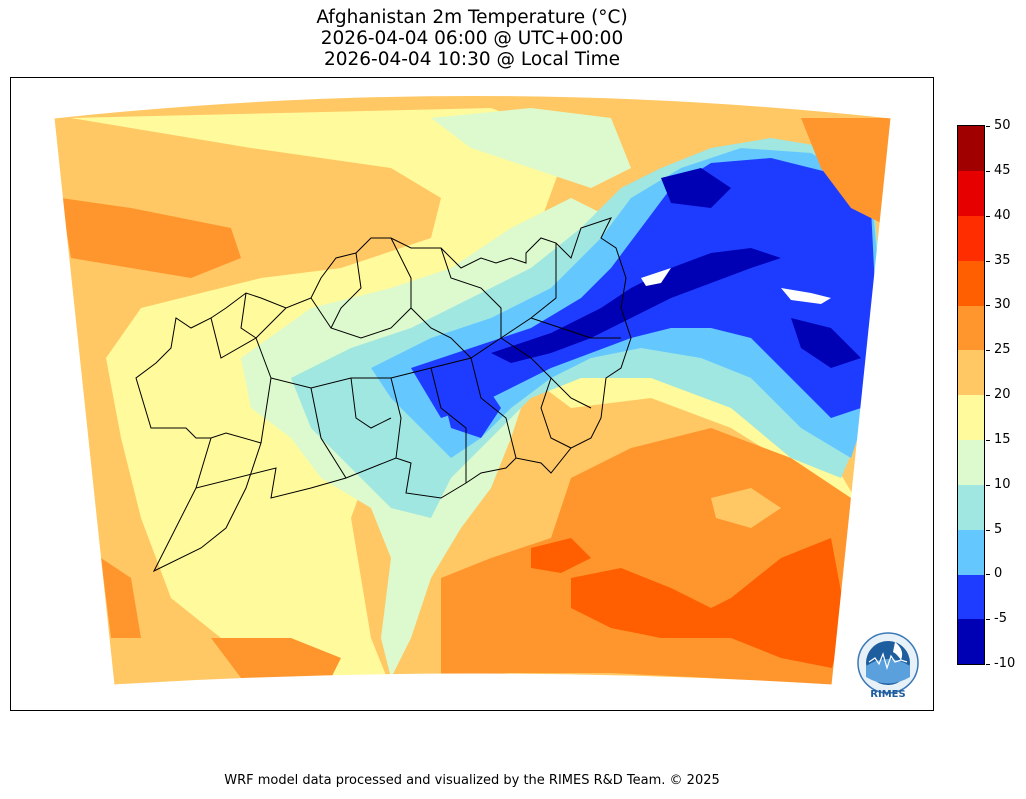 Image resolution: width=1026 pixels, height=799 pixels. What do you see at coordinates (121, 598) in the screenshot?
I see `zone-25-30-far-west` at bounding box center [121, 598].